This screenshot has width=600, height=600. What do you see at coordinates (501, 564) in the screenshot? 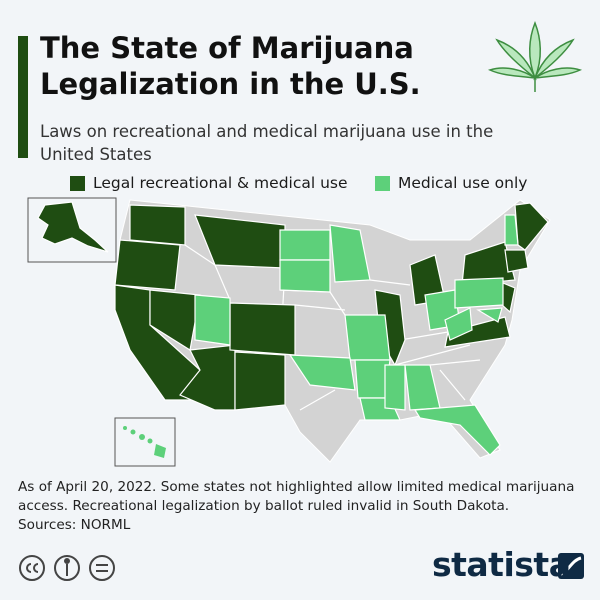
I see `brand: statista` at bounding box center [501, 564].